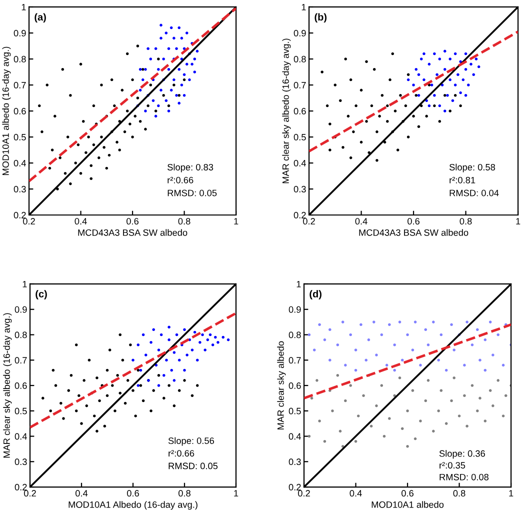  I want to click on x-axis-title: MOD10A1 Albedo (16-day avg.), so click(133, 505).